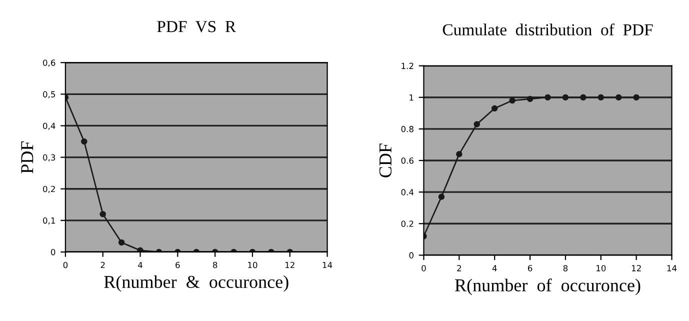 The width and height of the screenshot is (689, 321). What do you see at coordinates (49, 189) in the screenshot?
I see `y-tick-label: 0,2` at bounding box center [49, 189].